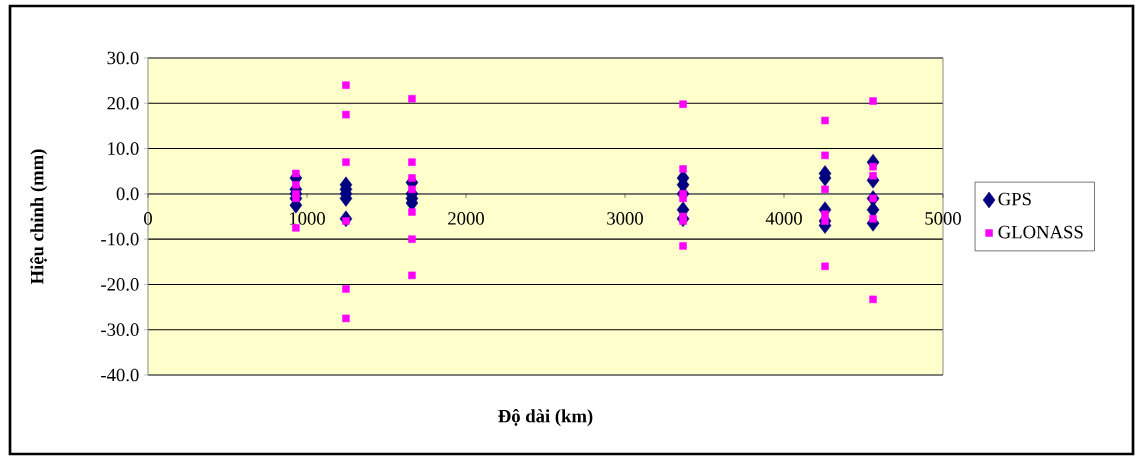  I want to click on y-tick-label: -30.0, so click(120, 330).